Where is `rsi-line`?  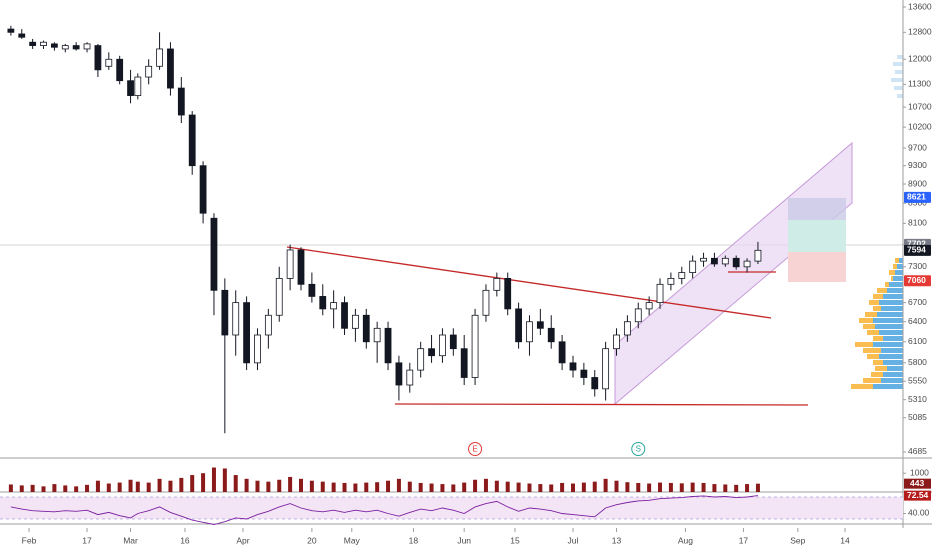
rsi-line is located at coordinates (384, 510).